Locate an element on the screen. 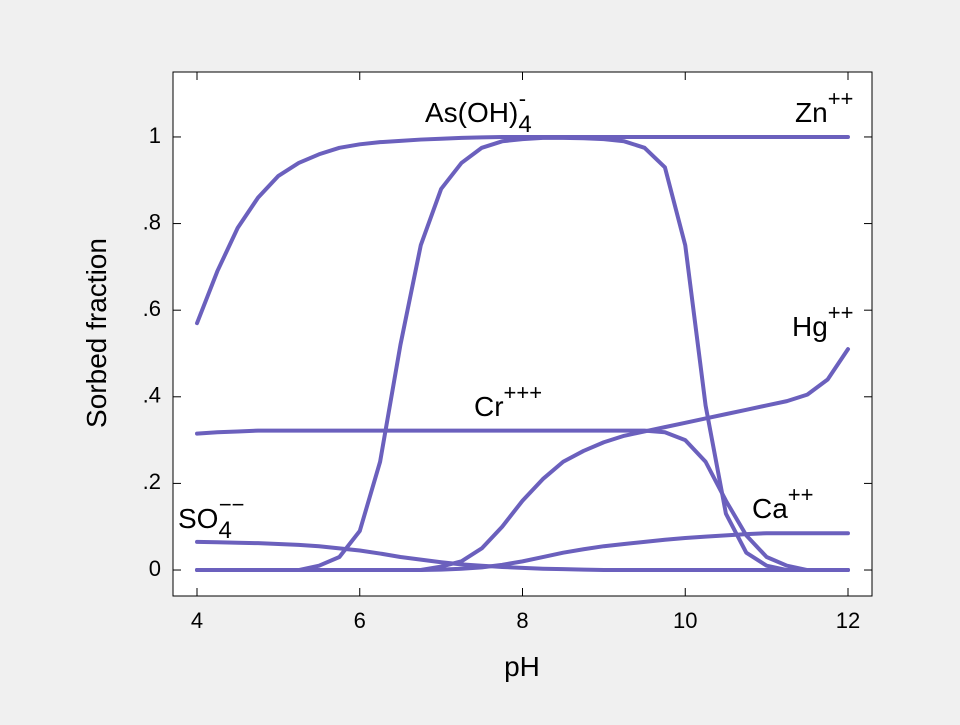 The width and height of the screenshot is (960, 725). series-label-sup: −− is located at coordinates (232, 504).